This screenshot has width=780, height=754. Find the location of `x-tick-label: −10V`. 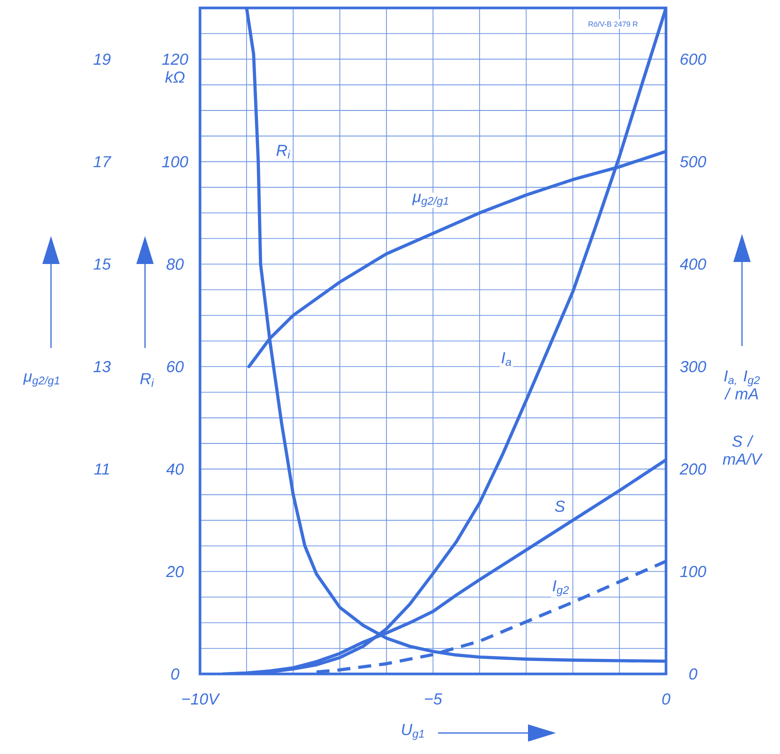

x-tick-label: −10V is located at coordinates (201, 699).